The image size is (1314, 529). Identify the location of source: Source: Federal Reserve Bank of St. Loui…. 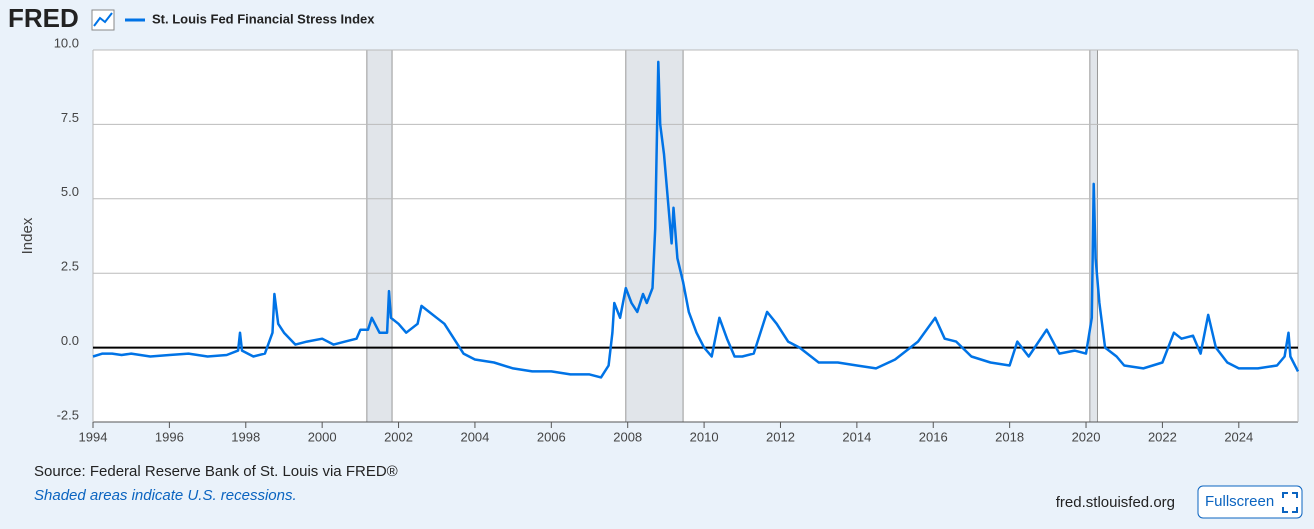
(216, 471).